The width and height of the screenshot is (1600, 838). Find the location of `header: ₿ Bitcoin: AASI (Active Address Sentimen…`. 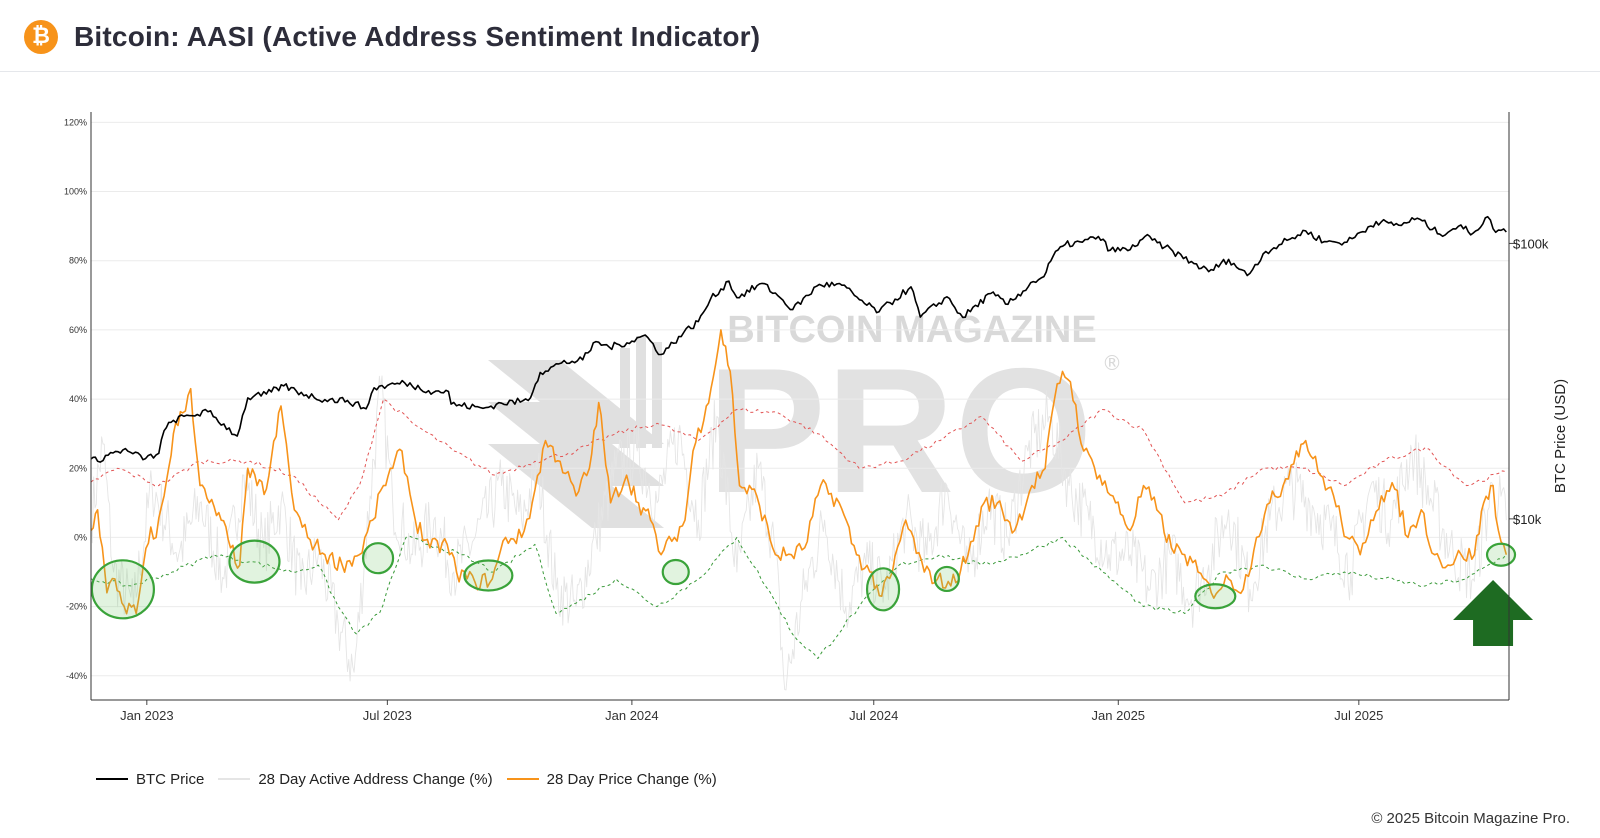

header: ₿ Bitcoin: AASI (Active Address Sentimen… is located at coordinates (800, 36).